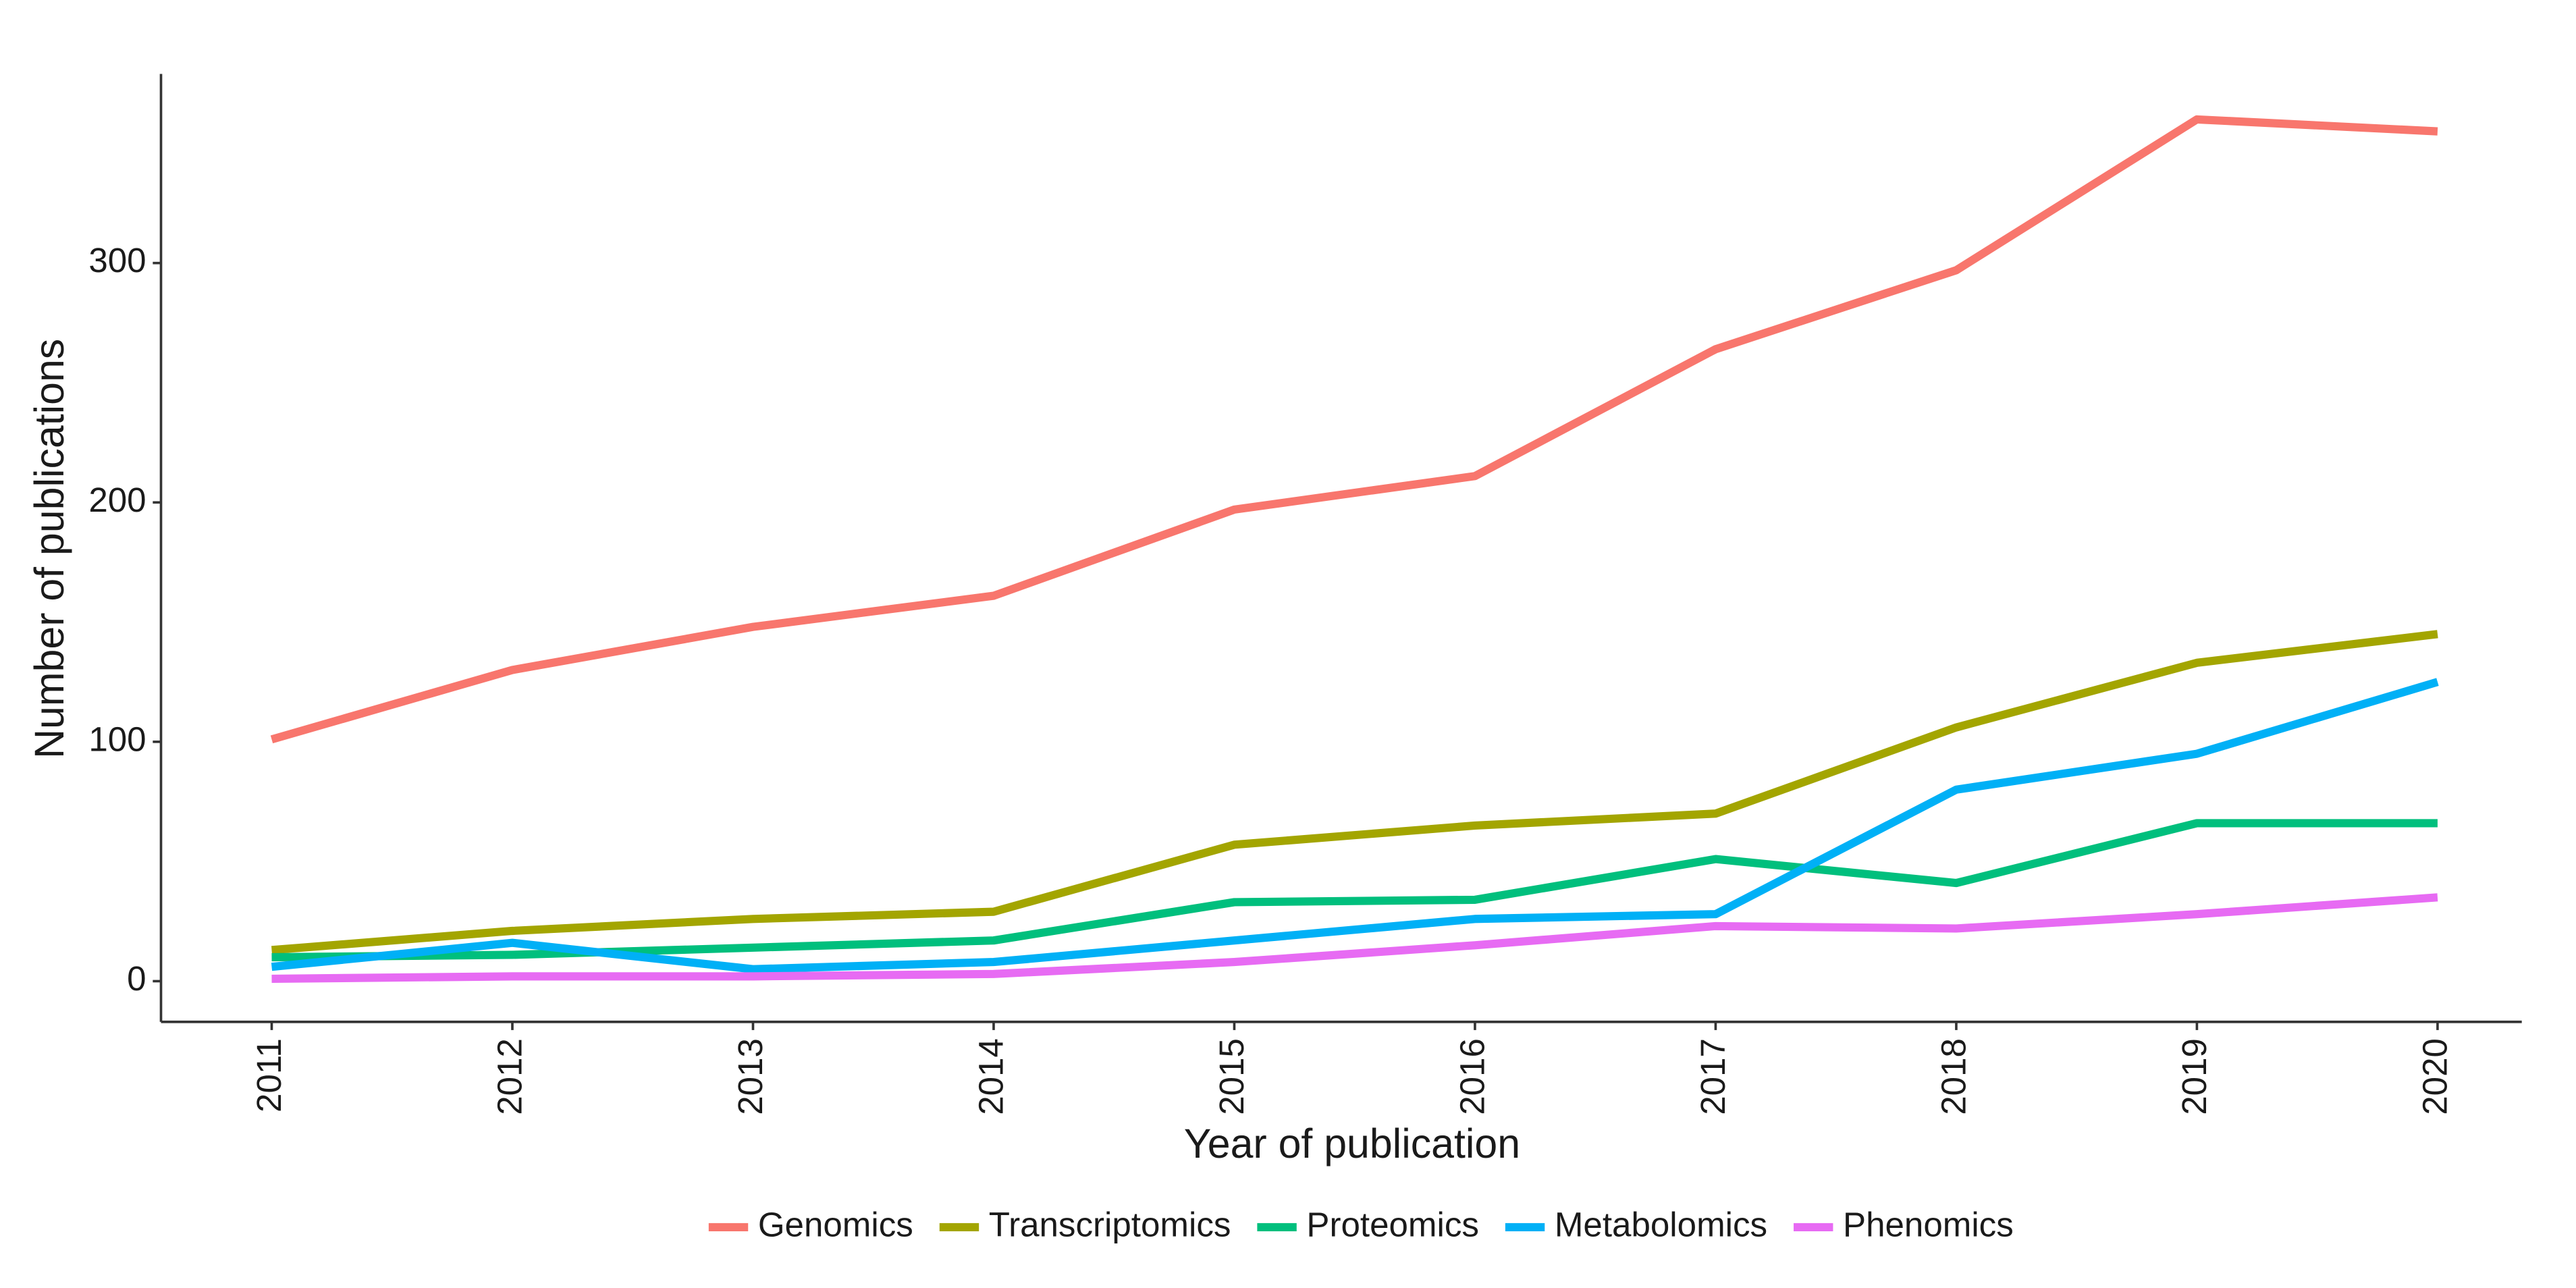  What do you see at coordinates (2194, 1076) in the screenshot?
I see `x-tick-label: 2019` at bounding box center [2194, 1076].